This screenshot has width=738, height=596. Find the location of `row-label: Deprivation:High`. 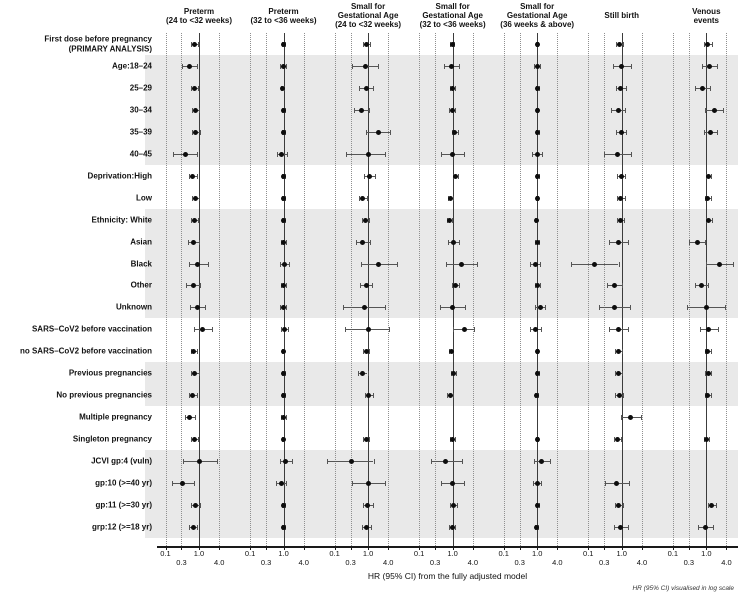

row-label: Deprivation:High is located at coordinates (119, 175).